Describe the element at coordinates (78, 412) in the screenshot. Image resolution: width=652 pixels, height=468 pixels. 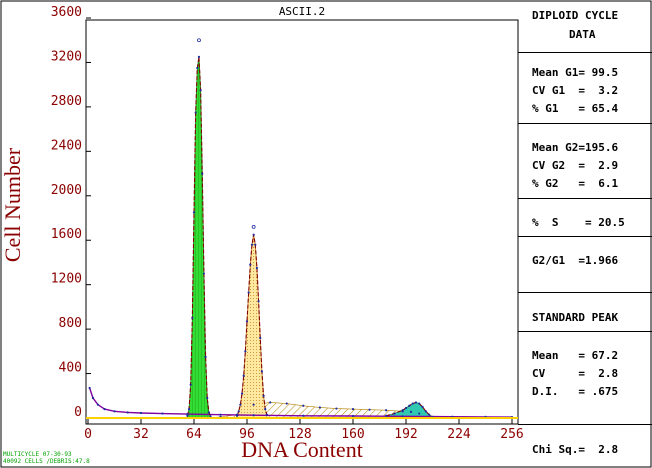
I see `y-tick-label: 0` at that location.